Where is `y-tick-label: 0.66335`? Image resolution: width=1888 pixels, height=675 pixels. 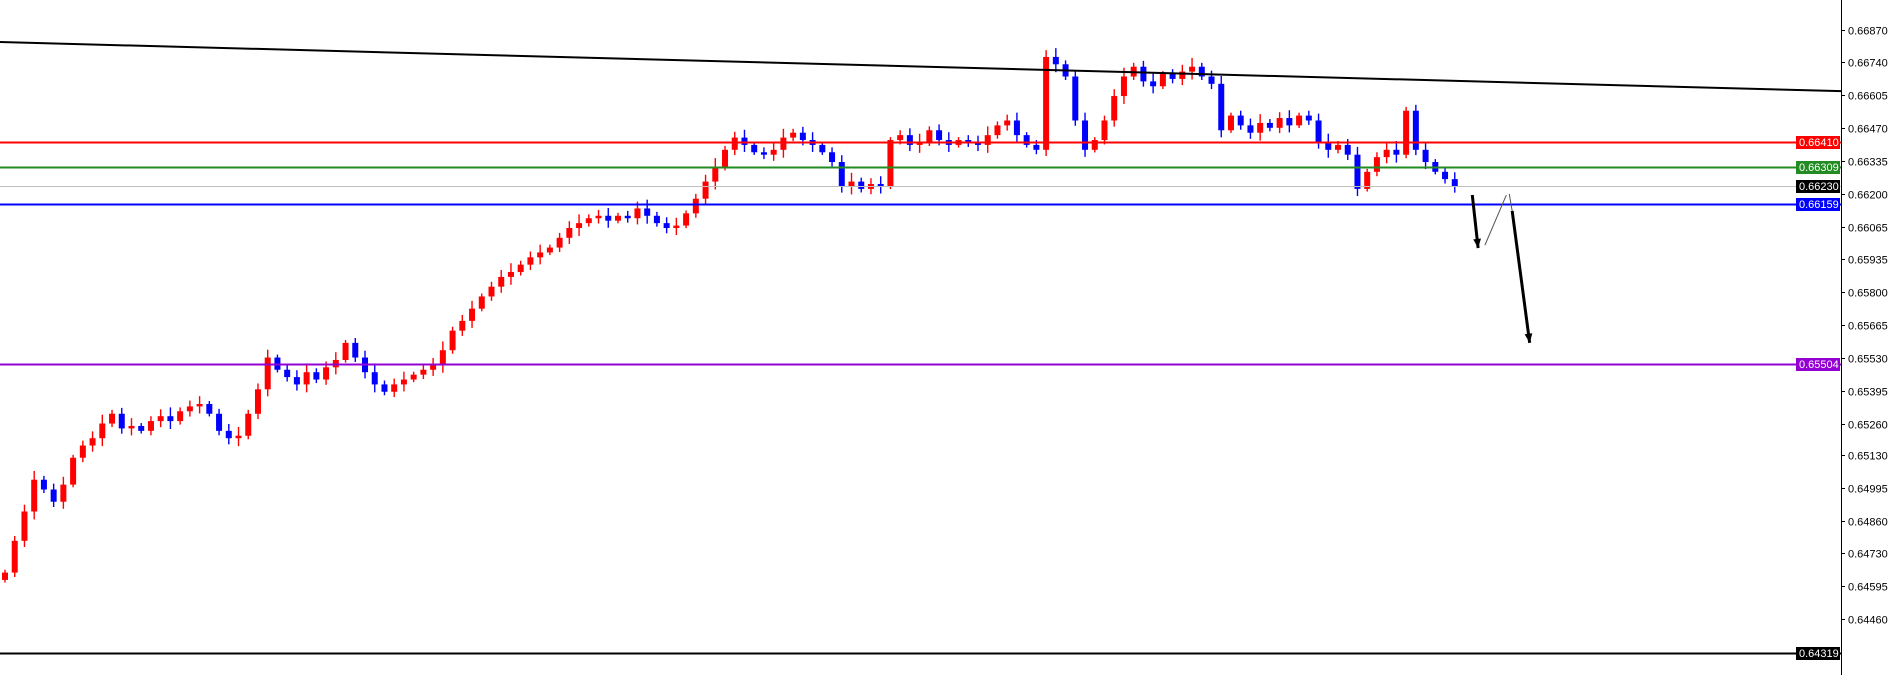 y-tick-label: 0.66335 is located at coordinates (1868, 163).